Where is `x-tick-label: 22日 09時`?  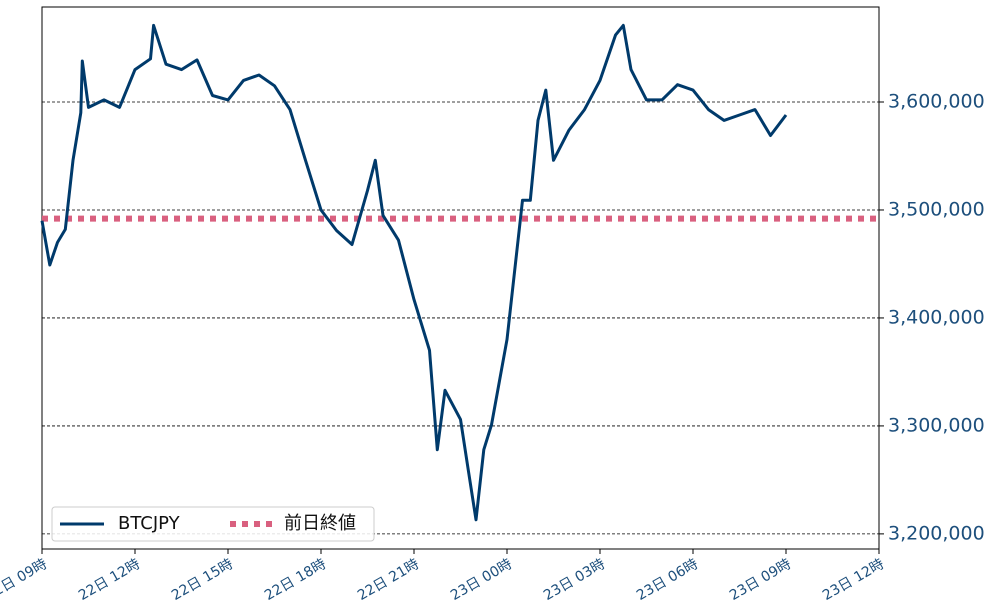
x-tick-label: 22日 09時 is located at coordinates (25, 580).